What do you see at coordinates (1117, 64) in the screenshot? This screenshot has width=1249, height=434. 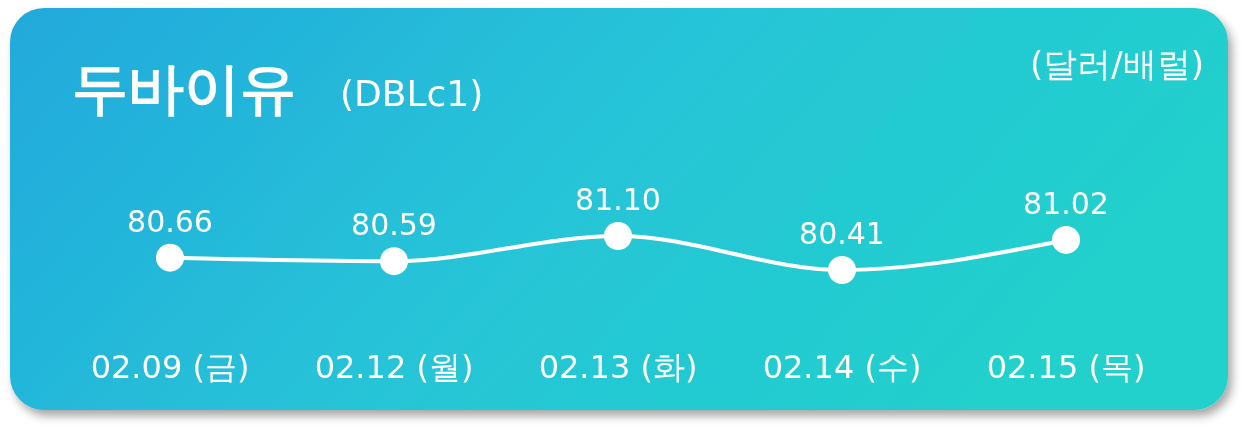 I see `y-axis-title: (달러/배럴)` at bounding box center [1117, 64].